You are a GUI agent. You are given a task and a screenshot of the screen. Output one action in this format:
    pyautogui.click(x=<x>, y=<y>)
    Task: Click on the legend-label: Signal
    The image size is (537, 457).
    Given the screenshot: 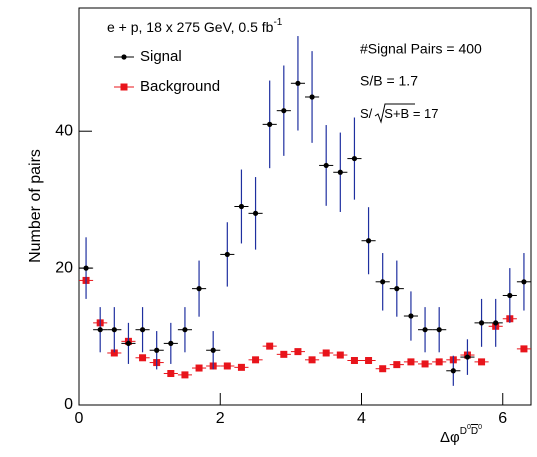 What is the action you would take?
    pyautogui.click(x=161, y=56)
    